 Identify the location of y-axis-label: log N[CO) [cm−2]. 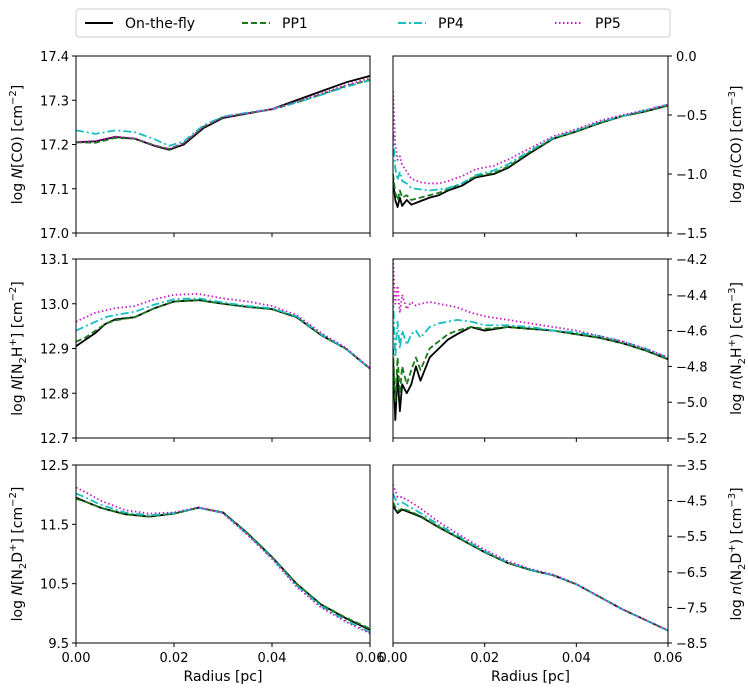
(17, 144).